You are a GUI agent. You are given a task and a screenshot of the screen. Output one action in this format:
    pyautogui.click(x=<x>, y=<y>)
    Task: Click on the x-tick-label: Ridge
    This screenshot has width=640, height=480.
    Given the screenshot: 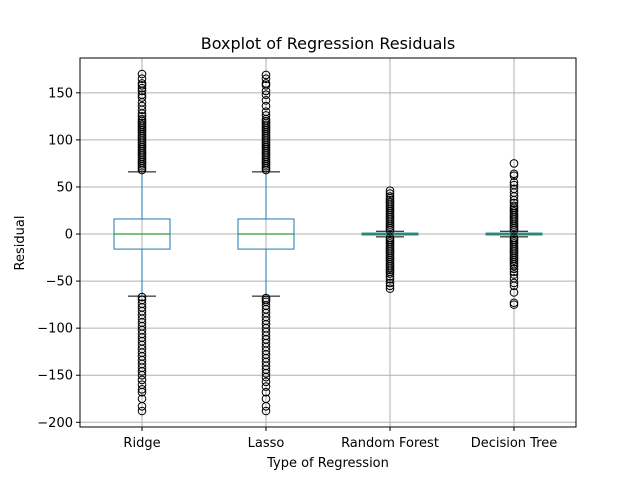 What is the action you would take?
    pyautogui.click(x=141, y=443)
    